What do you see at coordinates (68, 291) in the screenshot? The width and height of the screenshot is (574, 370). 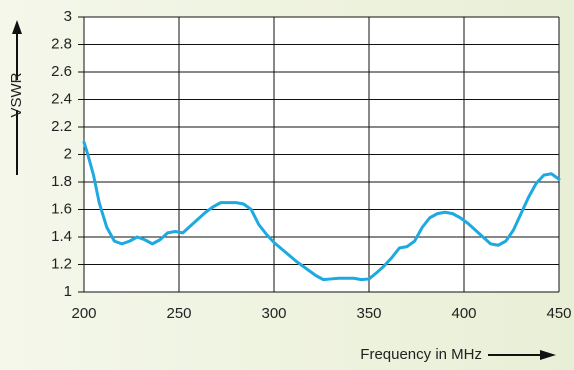 I see `y-tick-label: 1` at bounding box center [68, 291].